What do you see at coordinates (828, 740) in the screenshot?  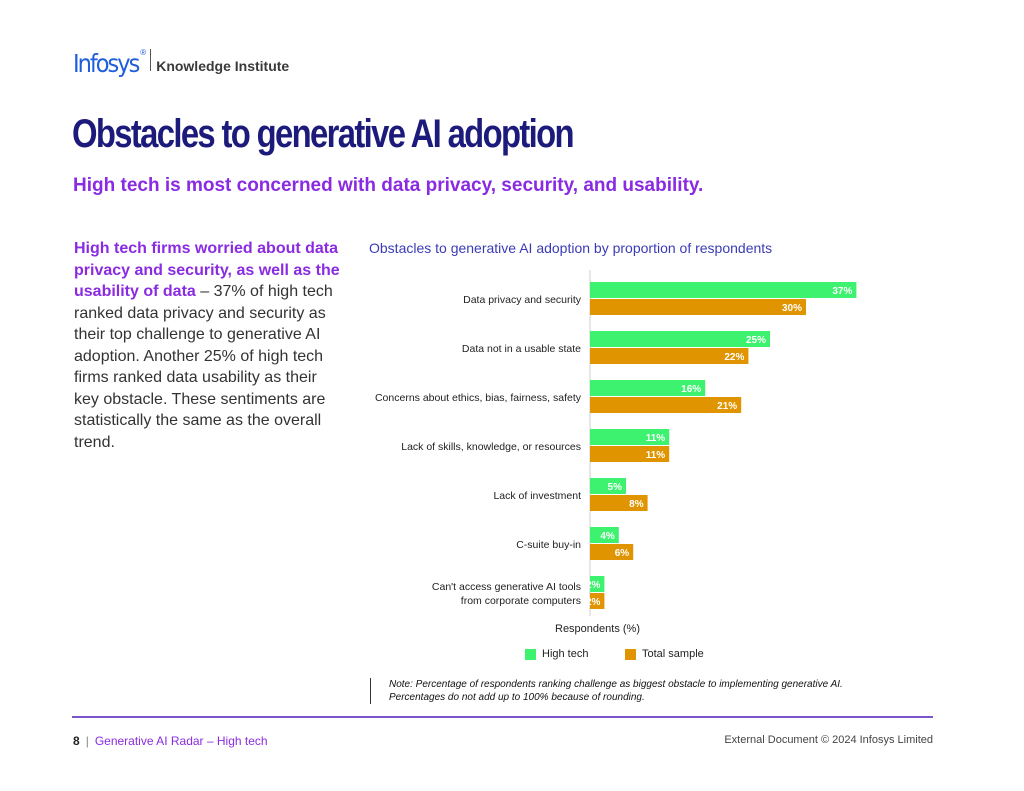 I see `footer-copyright: External Document © 2024 Infosys Limited` at bounding box center [828, 740].